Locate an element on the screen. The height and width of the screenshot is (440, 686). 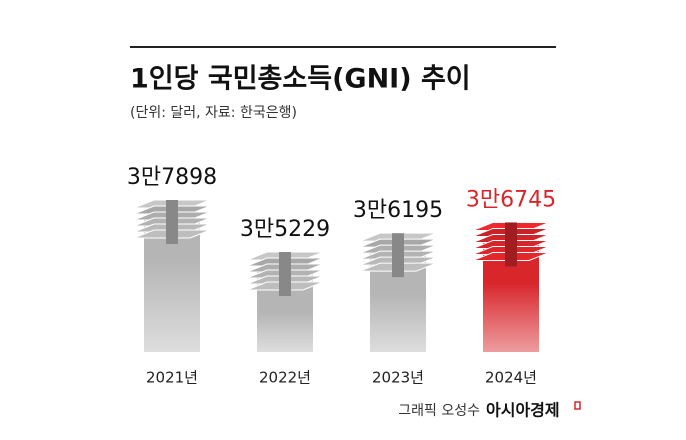
x-tick-label: 2021년 is located at coordinates (172, 378).